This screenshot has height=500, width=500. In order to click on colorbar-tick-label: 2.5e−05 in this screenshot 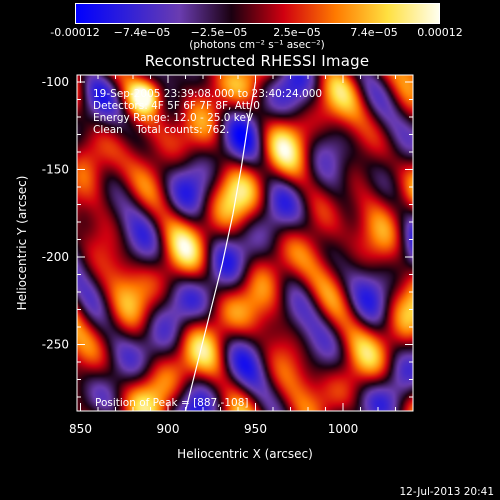, I will do `click(297, 32)`.